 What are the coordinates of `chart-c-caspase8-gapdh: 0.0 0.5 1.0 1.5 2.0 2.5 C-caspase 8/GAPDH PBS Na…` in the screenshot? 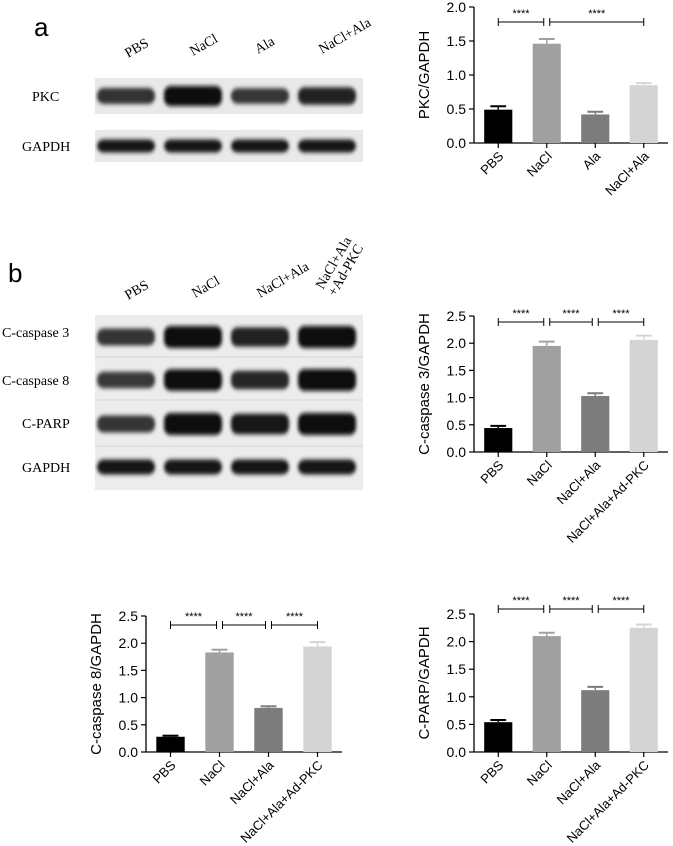 It's located at (215, 727).